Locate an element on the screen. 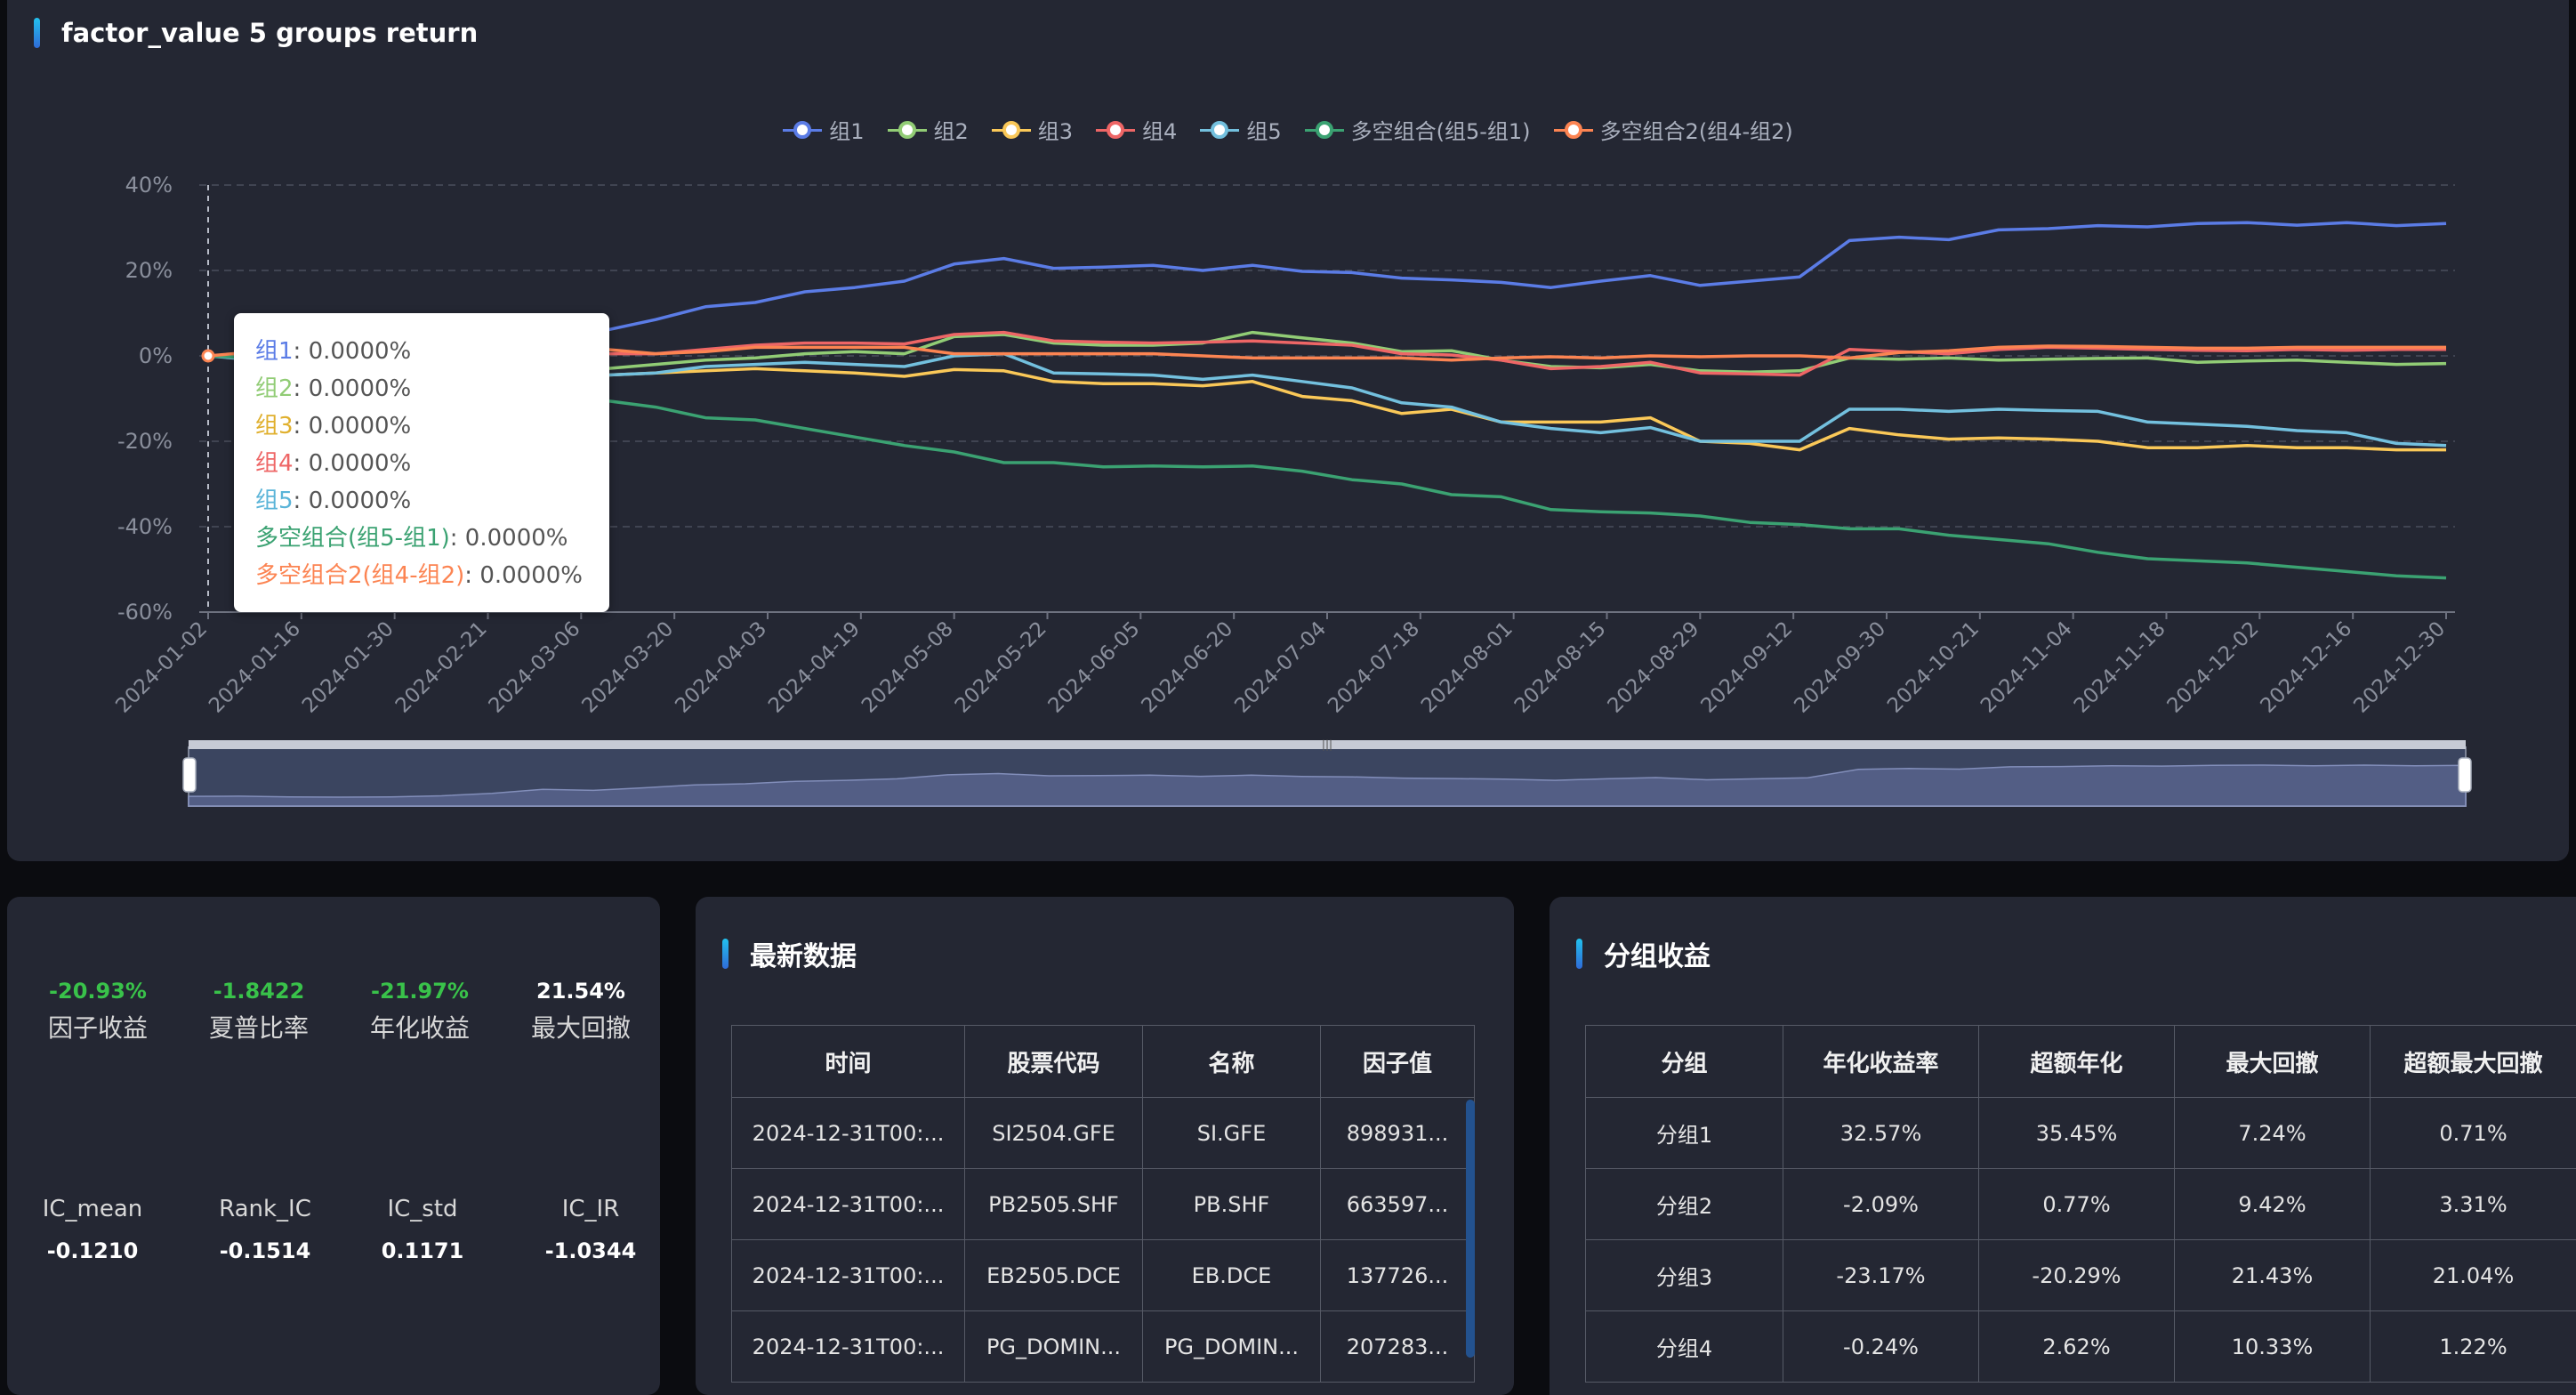  column-header-excess-annual: 超额年化 is located at coordinates (2077, 1062).